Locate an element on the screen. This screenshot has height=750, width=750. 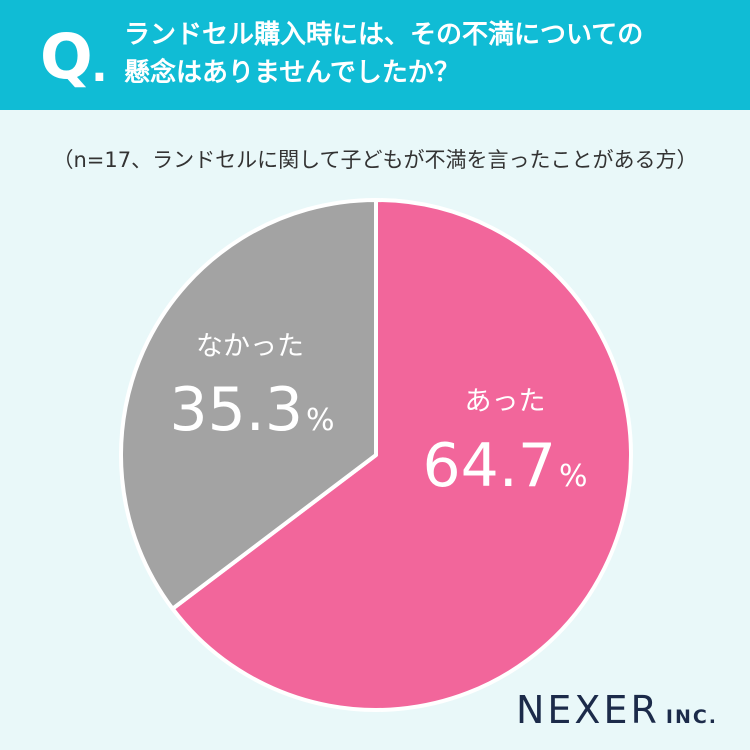
question-q-mark: Q is located at coordinates (66, 56).